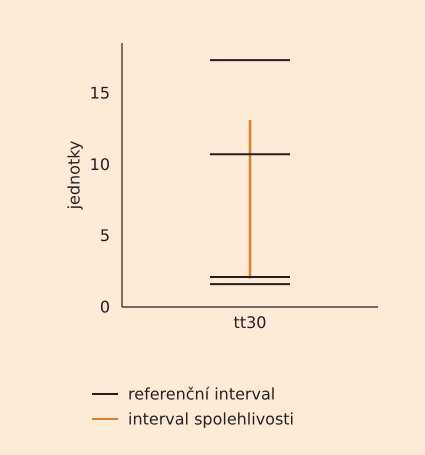 This screenshot has height=455, width=425. What do you see at coordinates (100, 93) in the screenshot?
I see `y-tick-label: 15` at bounding box center [100, 93].